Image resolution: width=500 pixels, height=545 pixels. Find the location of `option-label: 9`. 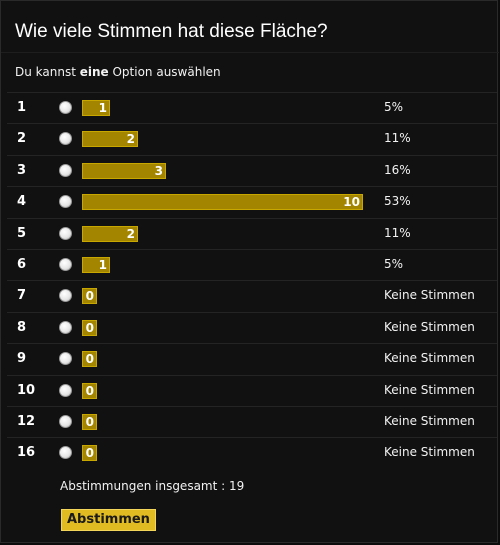

option-label: 9 is located at coordinates (22, 359).